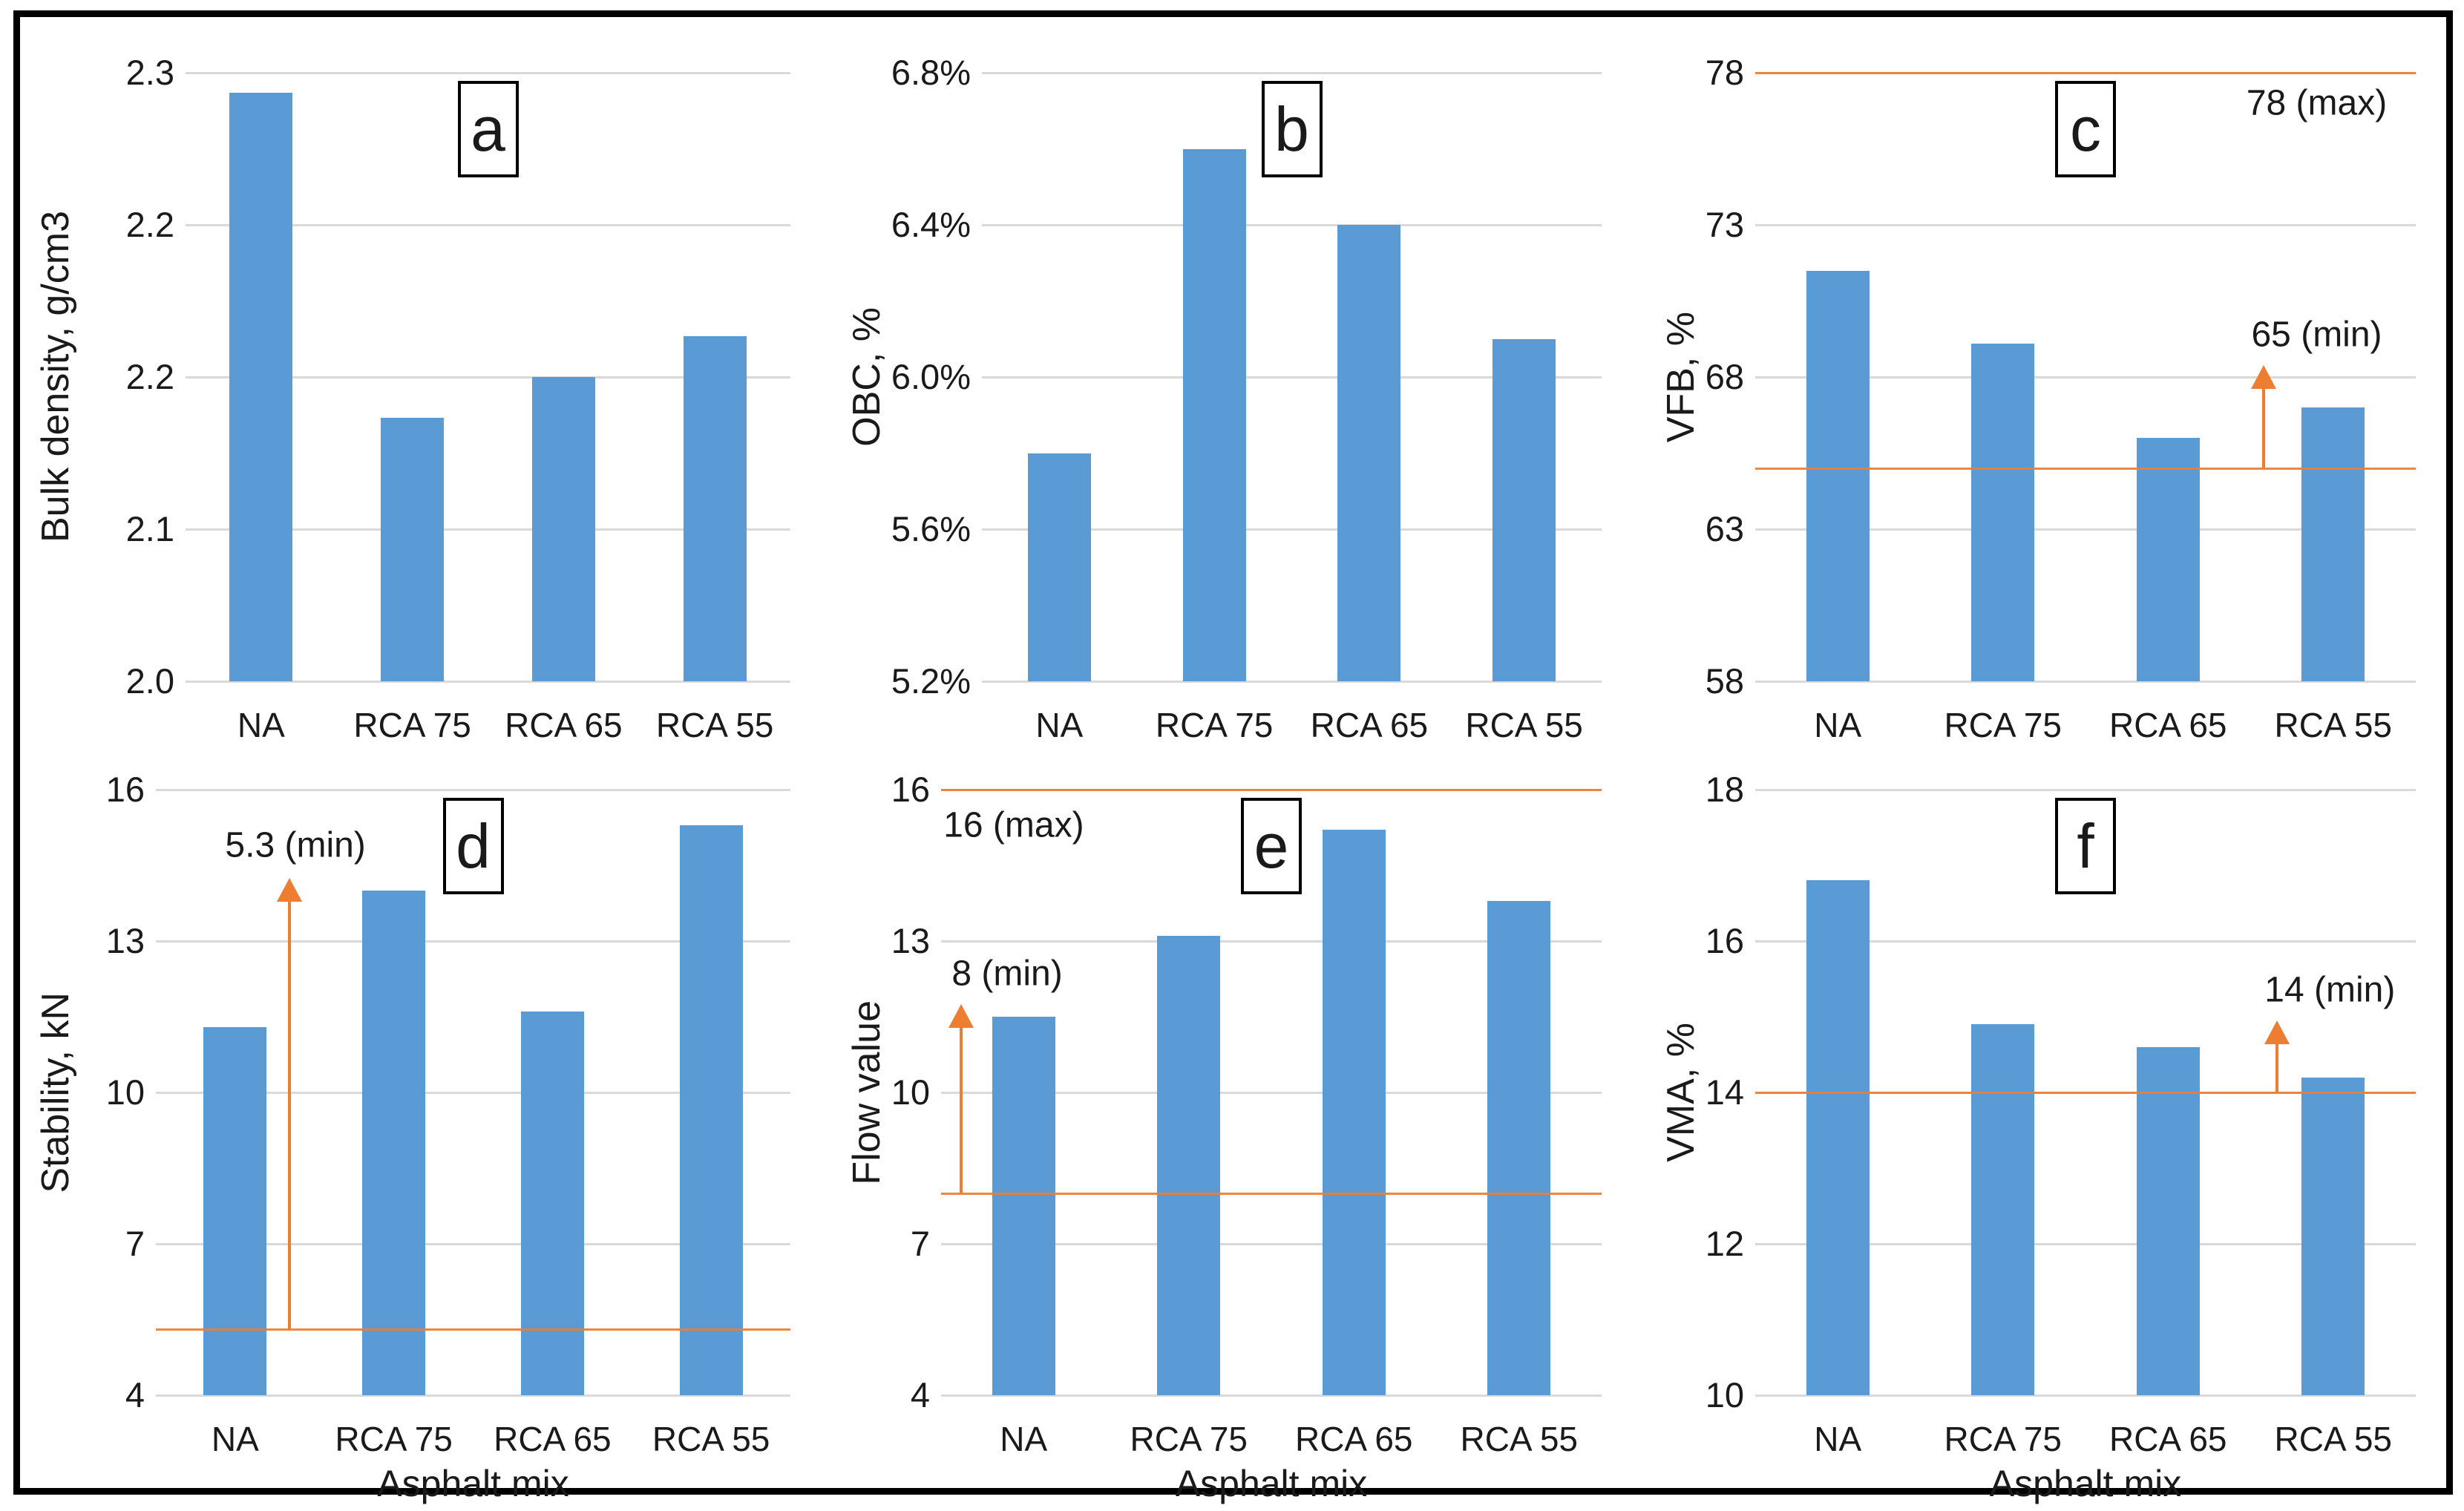 This screenshot has height=1511, width=2464. I want to click on panel-letter-box: d, so click(473, 846).